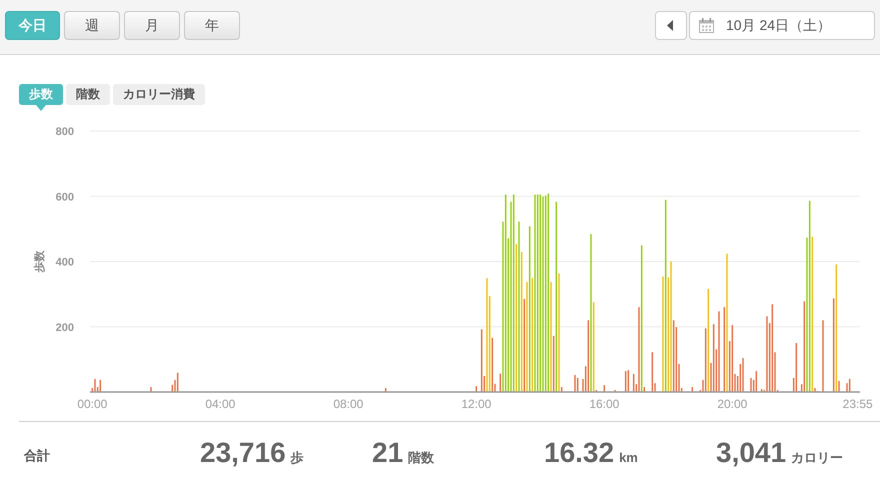  What do you see at coordinates (388, 453) in the screenshot?
I see `total-value: 21` at bounding box center [388, 453].